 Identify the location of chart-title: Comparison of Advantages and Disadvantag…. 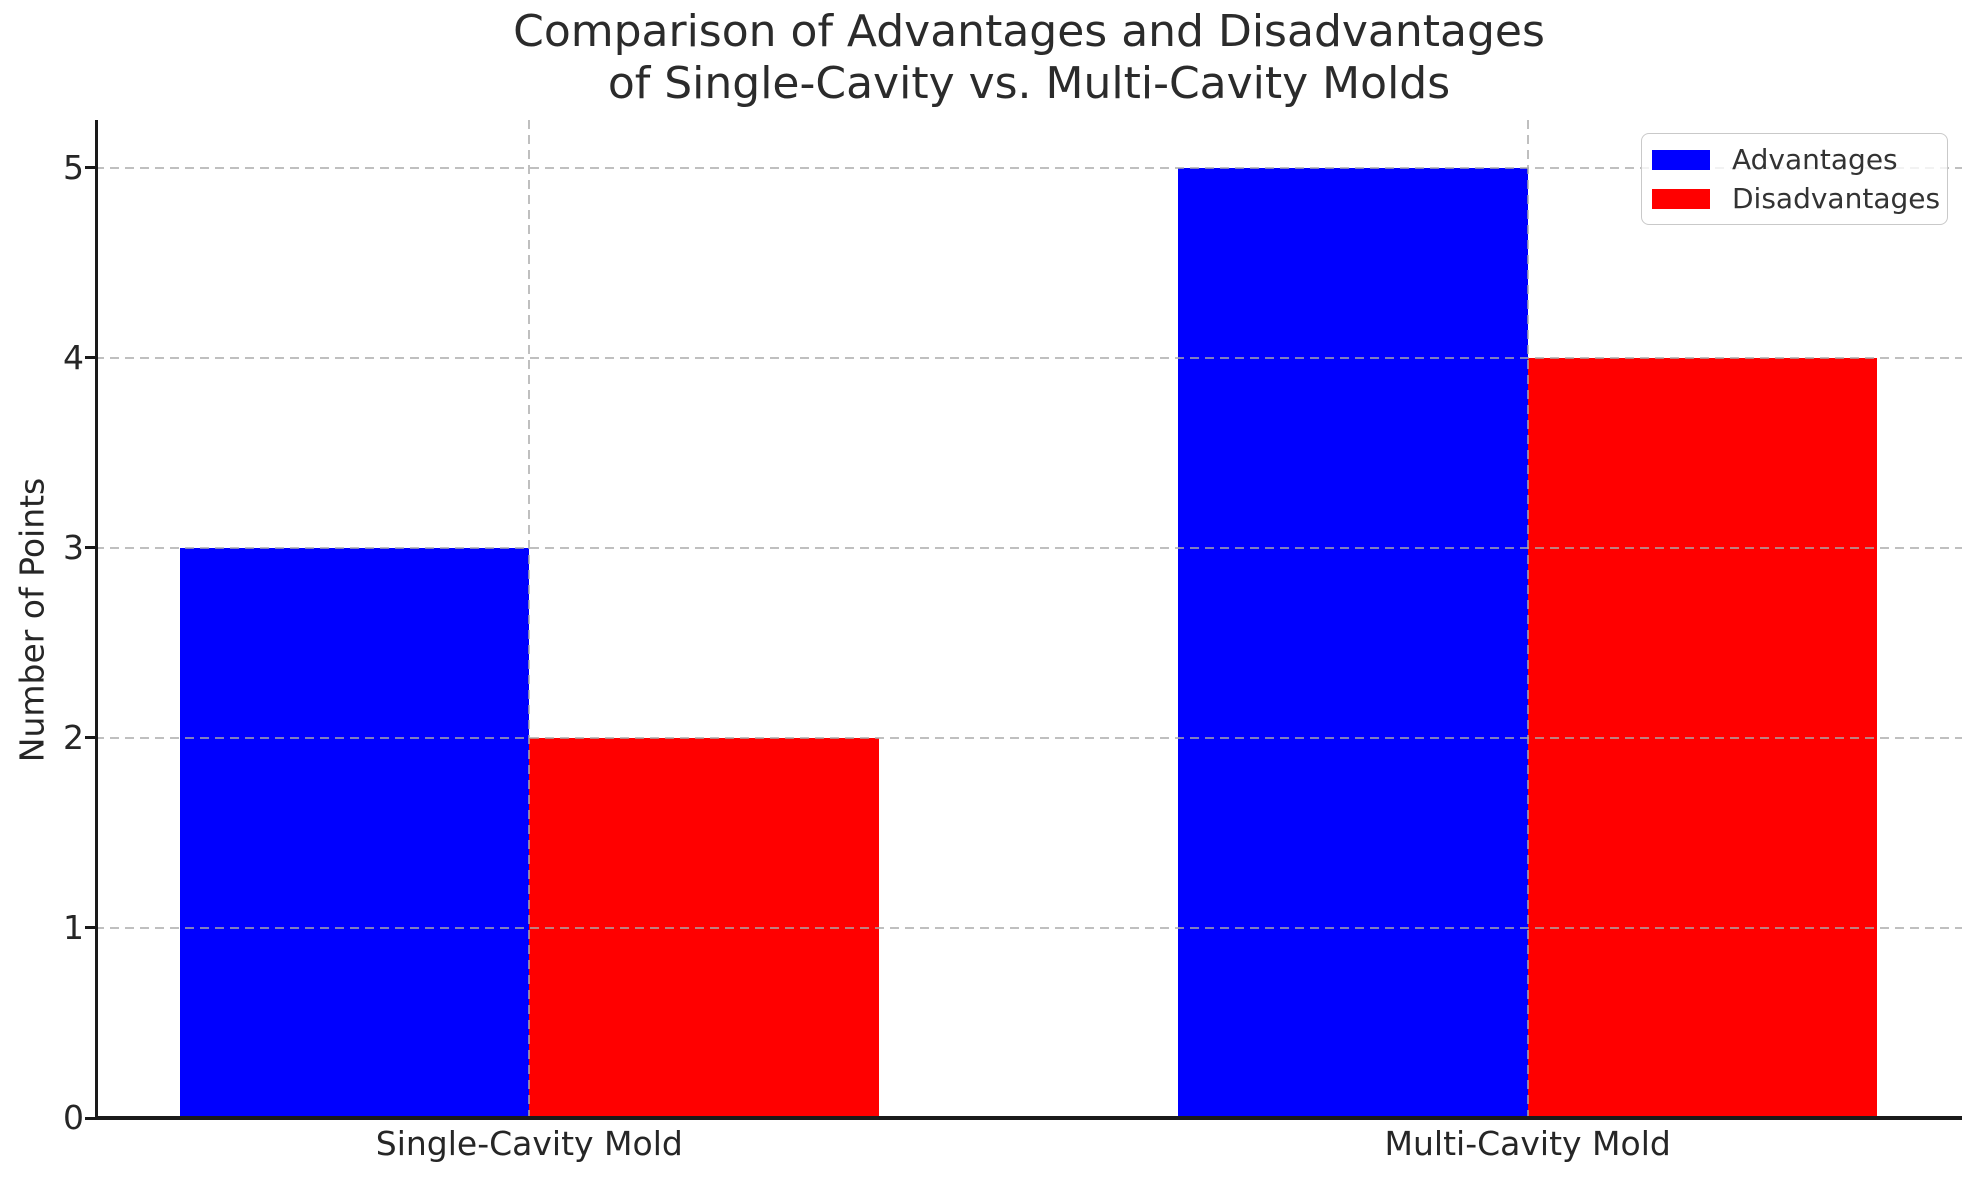
(1029, 58).